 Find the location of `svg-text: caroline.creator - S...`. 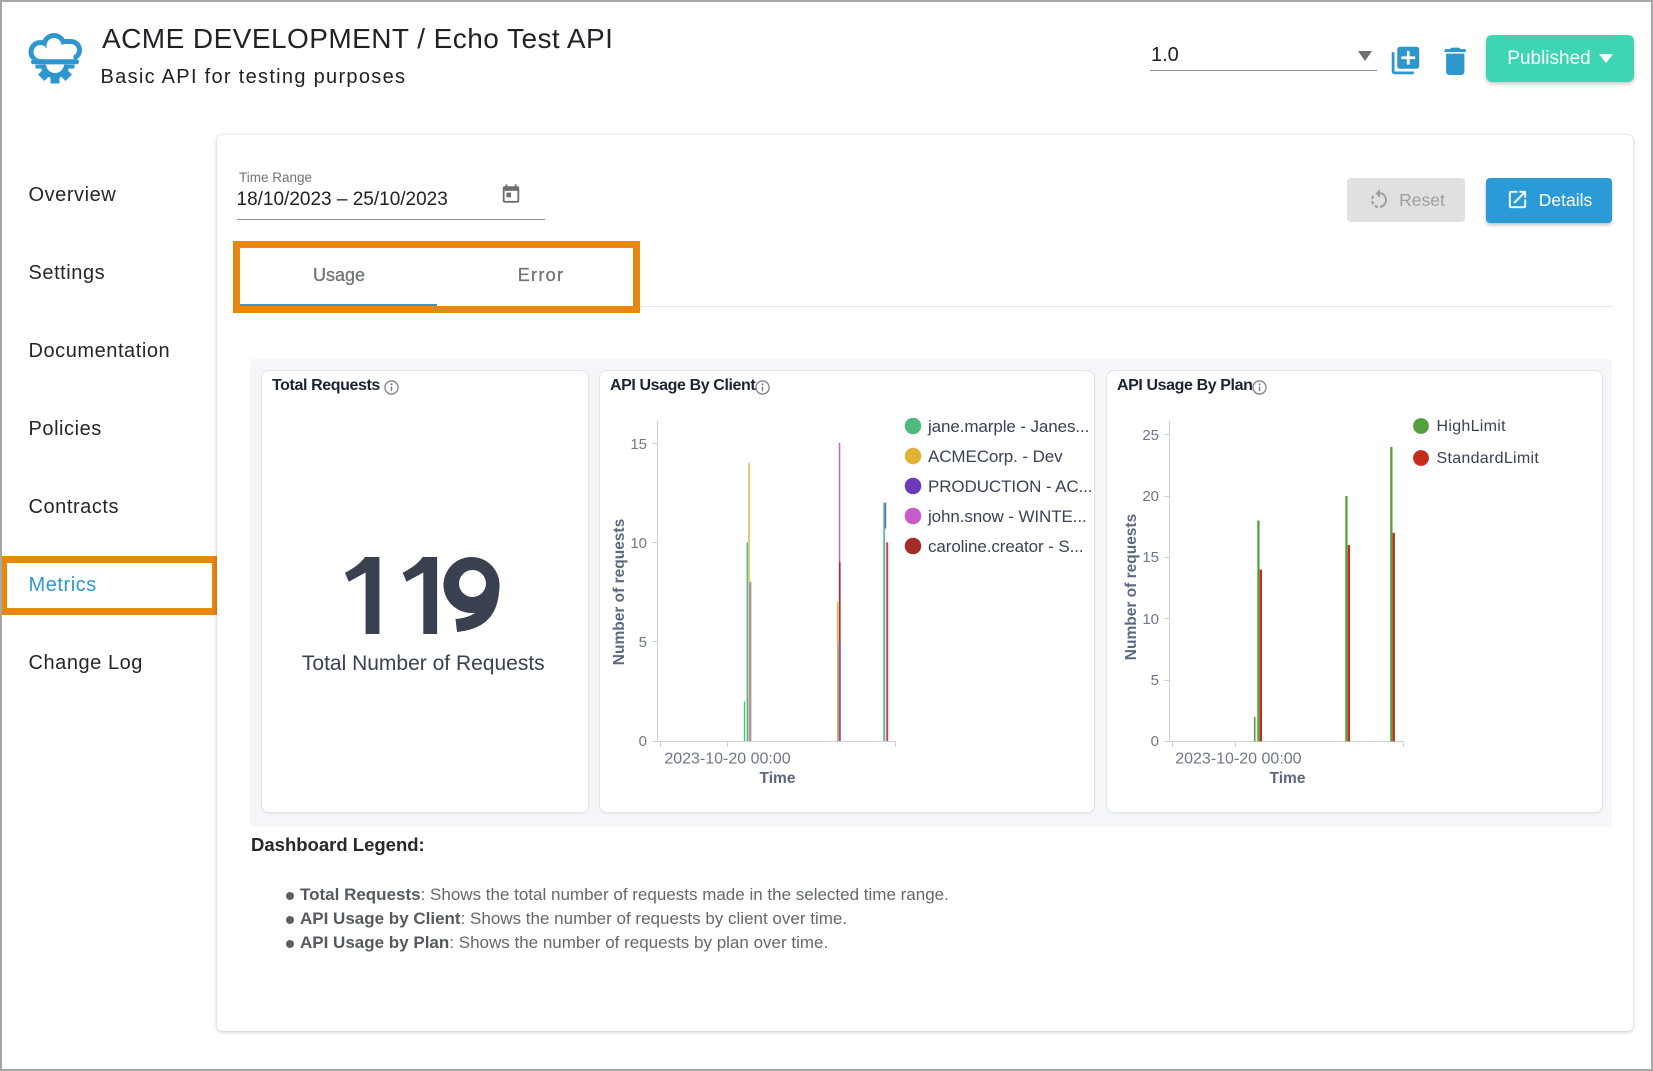

svg-text: caroline.creator - S... is located at coordinates (1005, 546).